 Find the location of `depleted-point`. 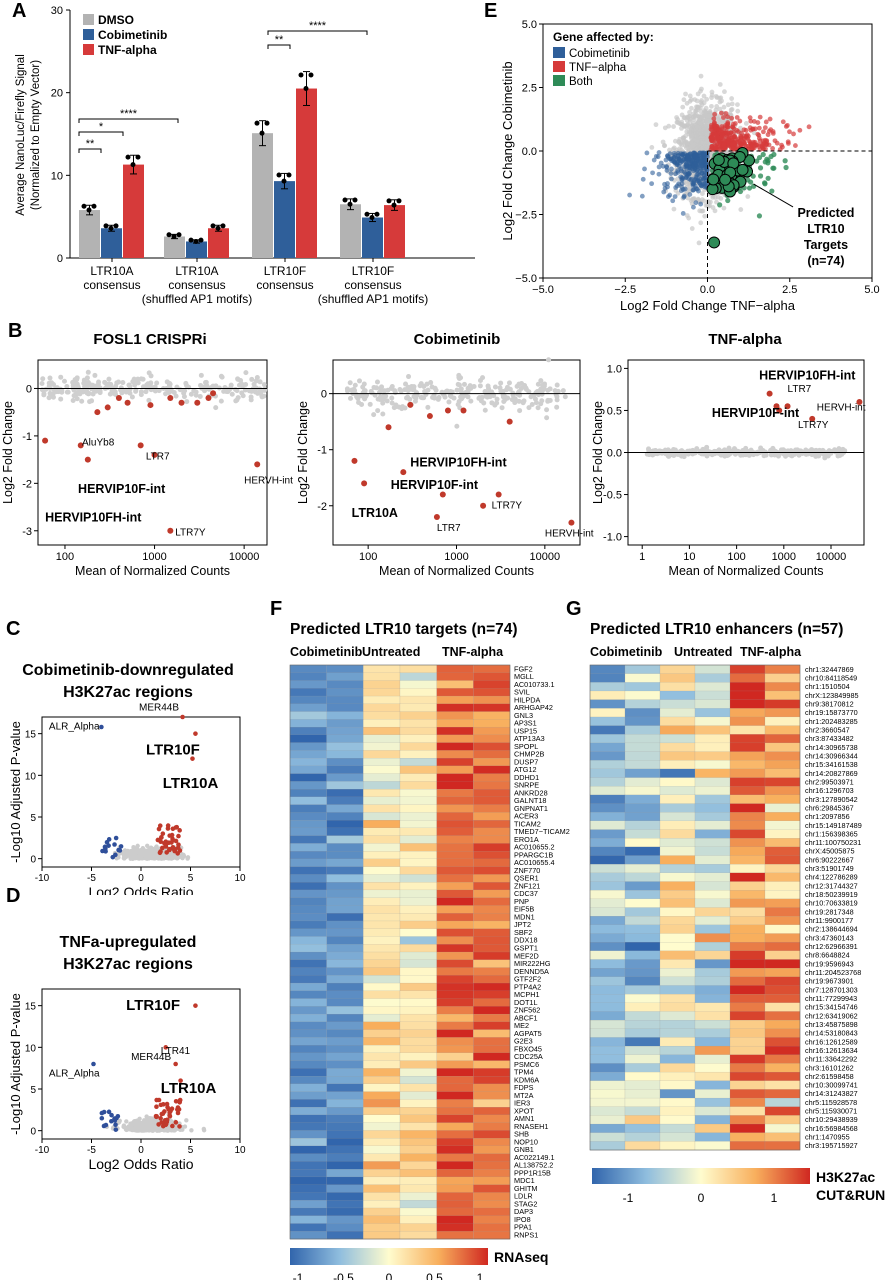

depleted-point is located at coordinates (115, 1125).